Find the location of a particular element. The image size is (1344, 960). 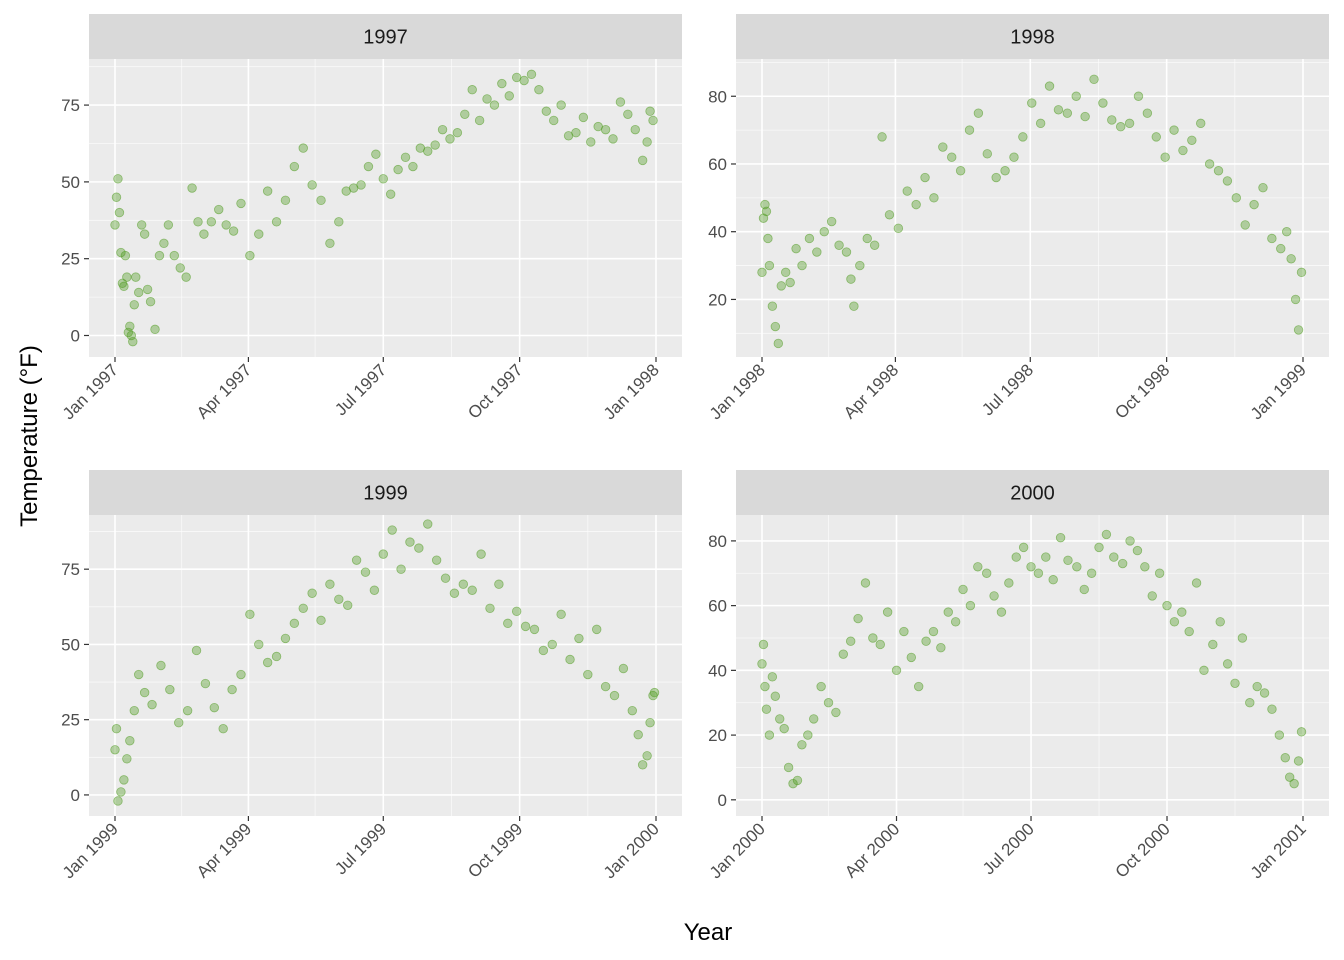

facet-strip-label: 1998 is located at coordinates (1032, 38).